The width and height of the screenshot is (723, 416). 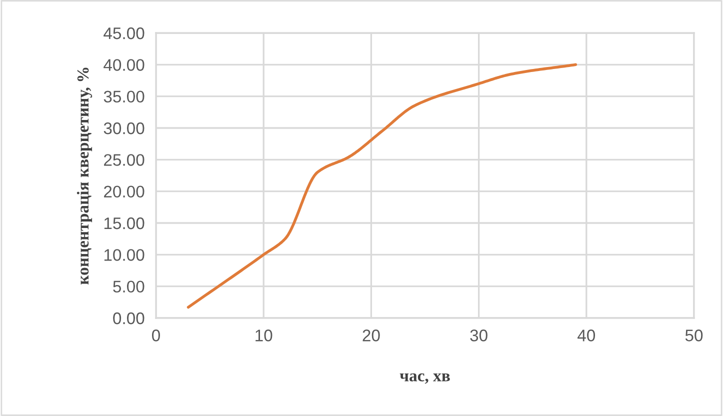 I want to click on x-tick-label: 40, so click(x=587, y=336).